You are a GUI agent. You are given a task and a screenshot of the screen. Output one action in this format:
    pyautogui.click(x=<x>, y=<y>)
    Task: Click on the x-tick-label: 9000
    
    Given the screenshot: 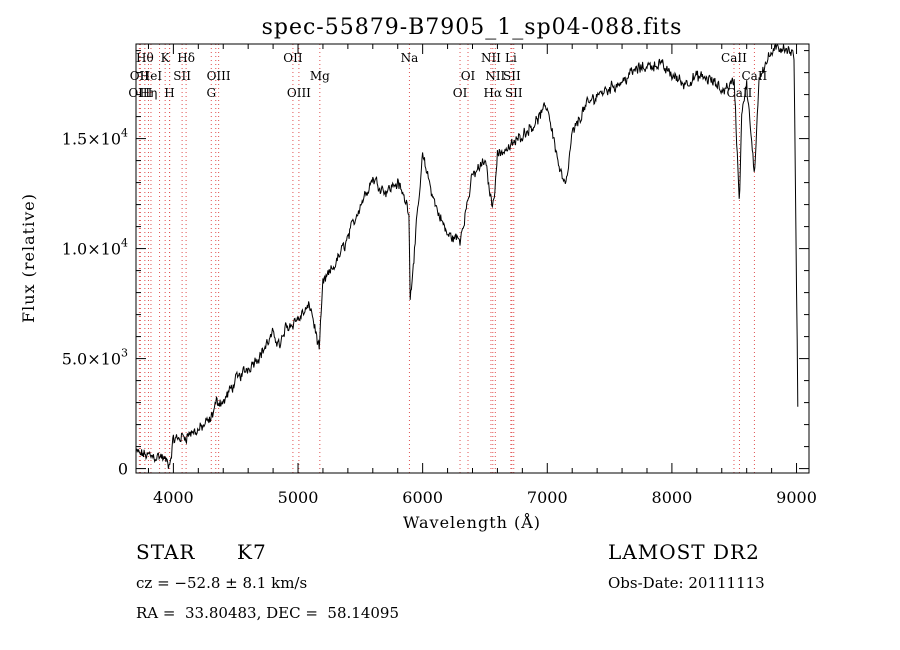 What is the action you would take?
    pyautogui.click(x=796, y=497)
    